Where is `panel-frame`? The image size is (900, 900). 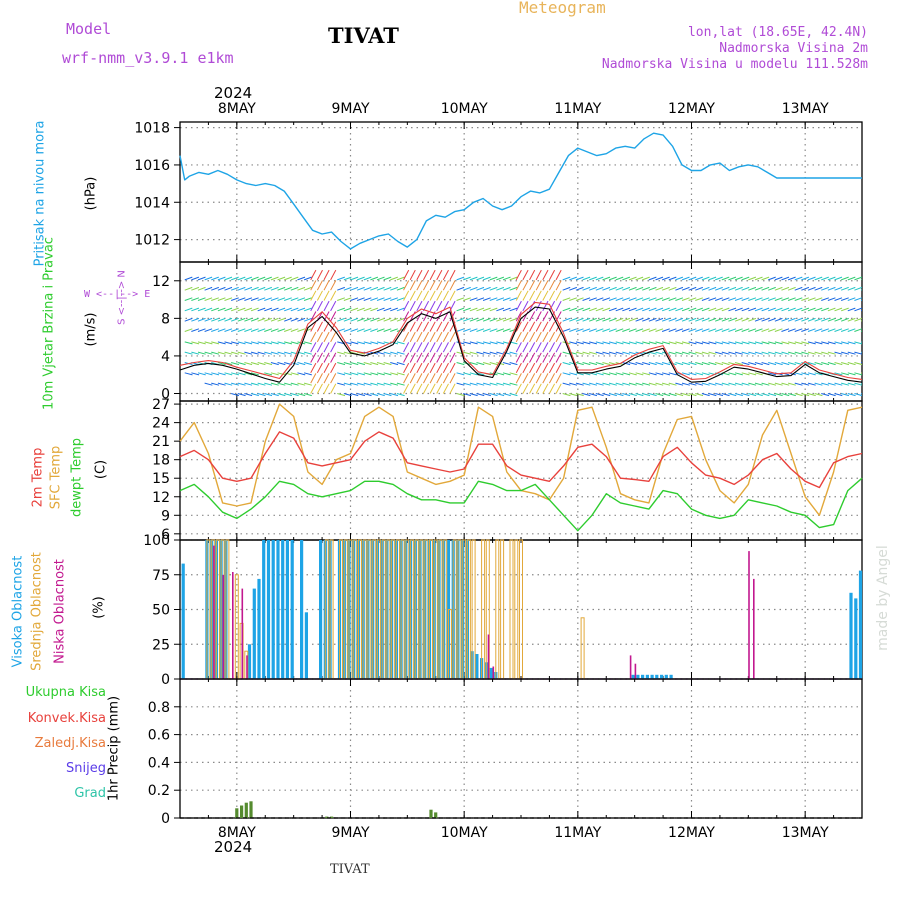
panel-frame is located at coordinates (521, 470).